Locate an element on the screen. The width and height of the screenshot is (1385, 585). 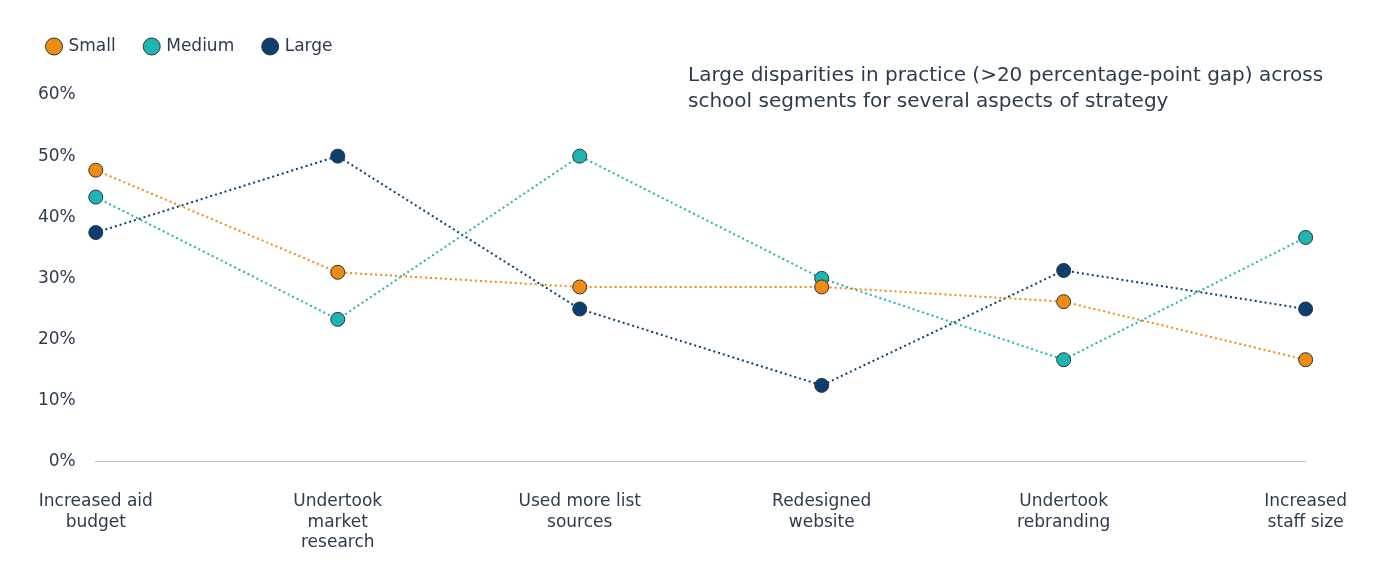
x-tick-label: Increased aid budget is located at coordinates (95, 510).